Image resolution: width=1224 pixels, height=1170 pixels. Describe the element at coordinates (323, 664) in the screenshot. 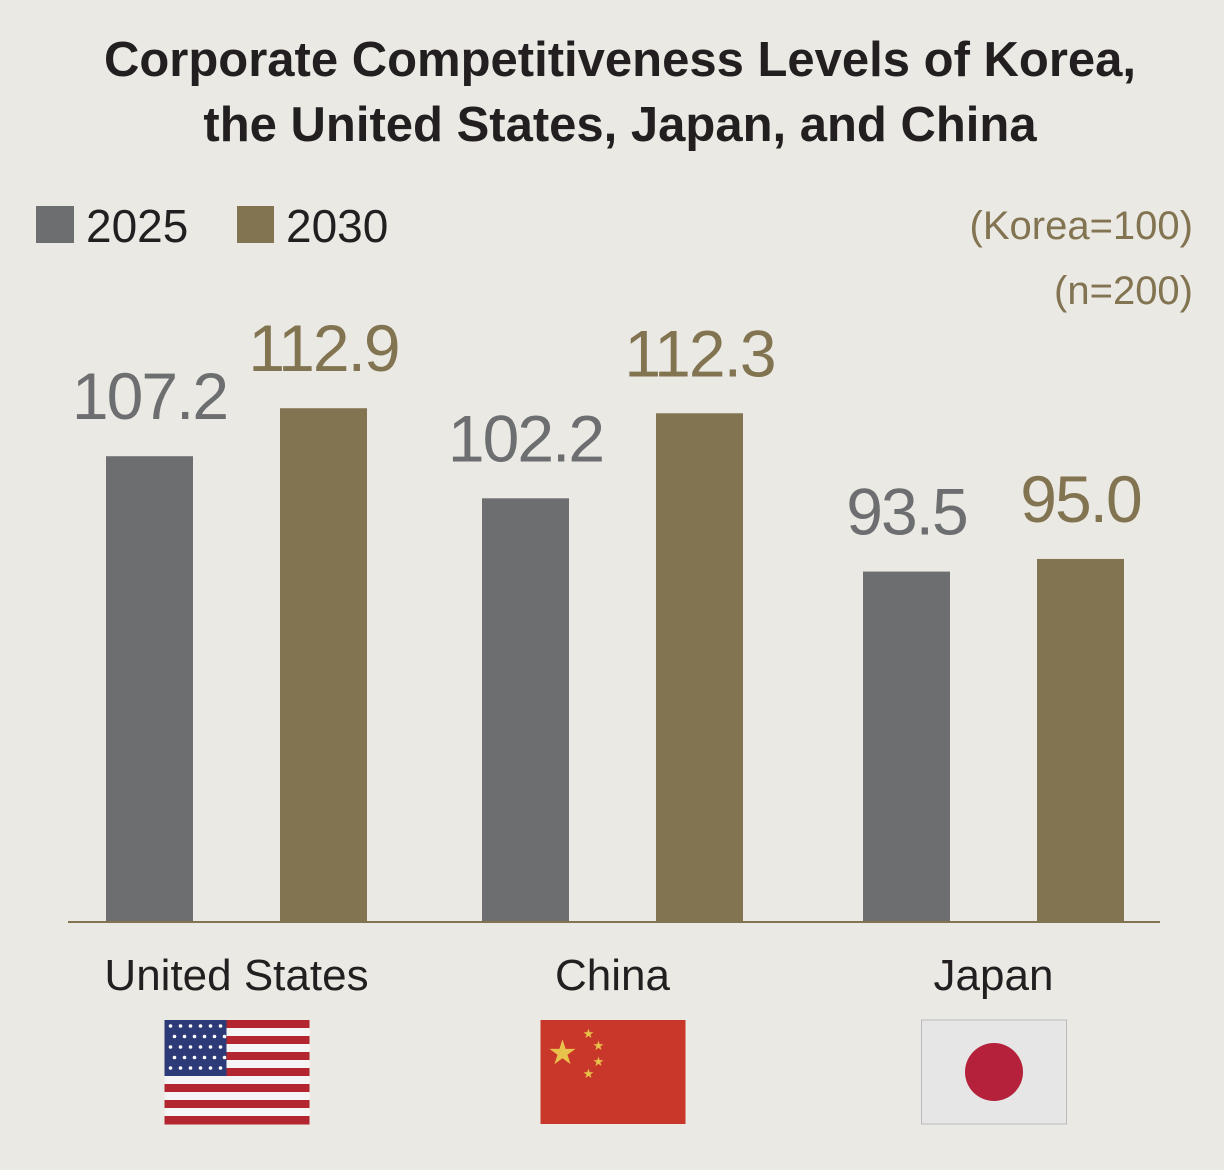

I see `bar-united-states-2030` at that location.